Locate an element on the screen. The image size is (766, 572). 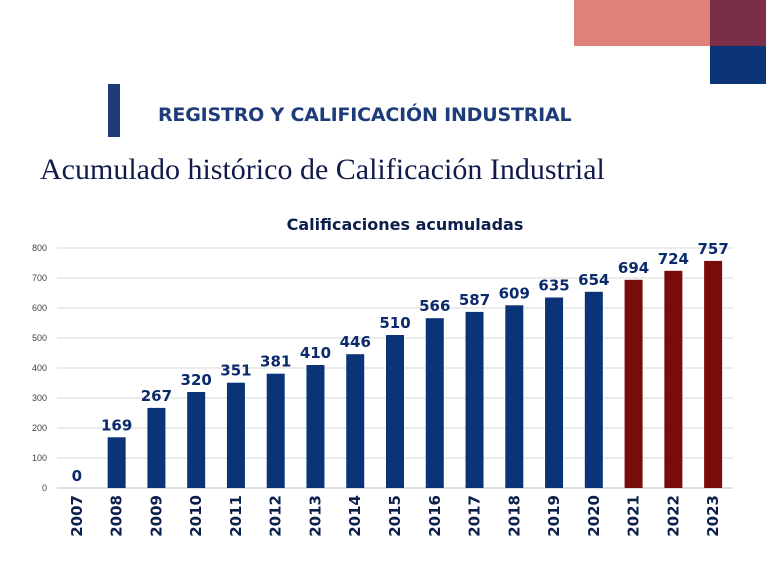
y-tick-label: 400 is located at coordinates (39, 368).